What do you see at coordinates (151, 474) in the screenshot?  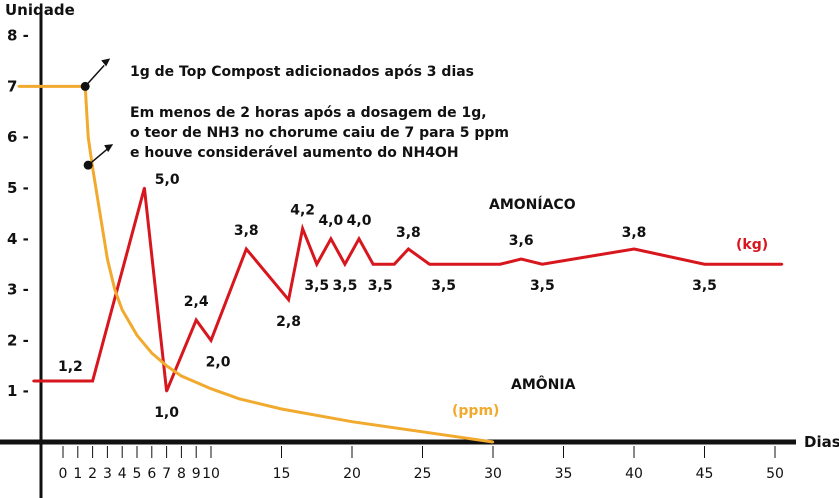 I see `x-tick-label: 6` at bounding box center [151, 474].